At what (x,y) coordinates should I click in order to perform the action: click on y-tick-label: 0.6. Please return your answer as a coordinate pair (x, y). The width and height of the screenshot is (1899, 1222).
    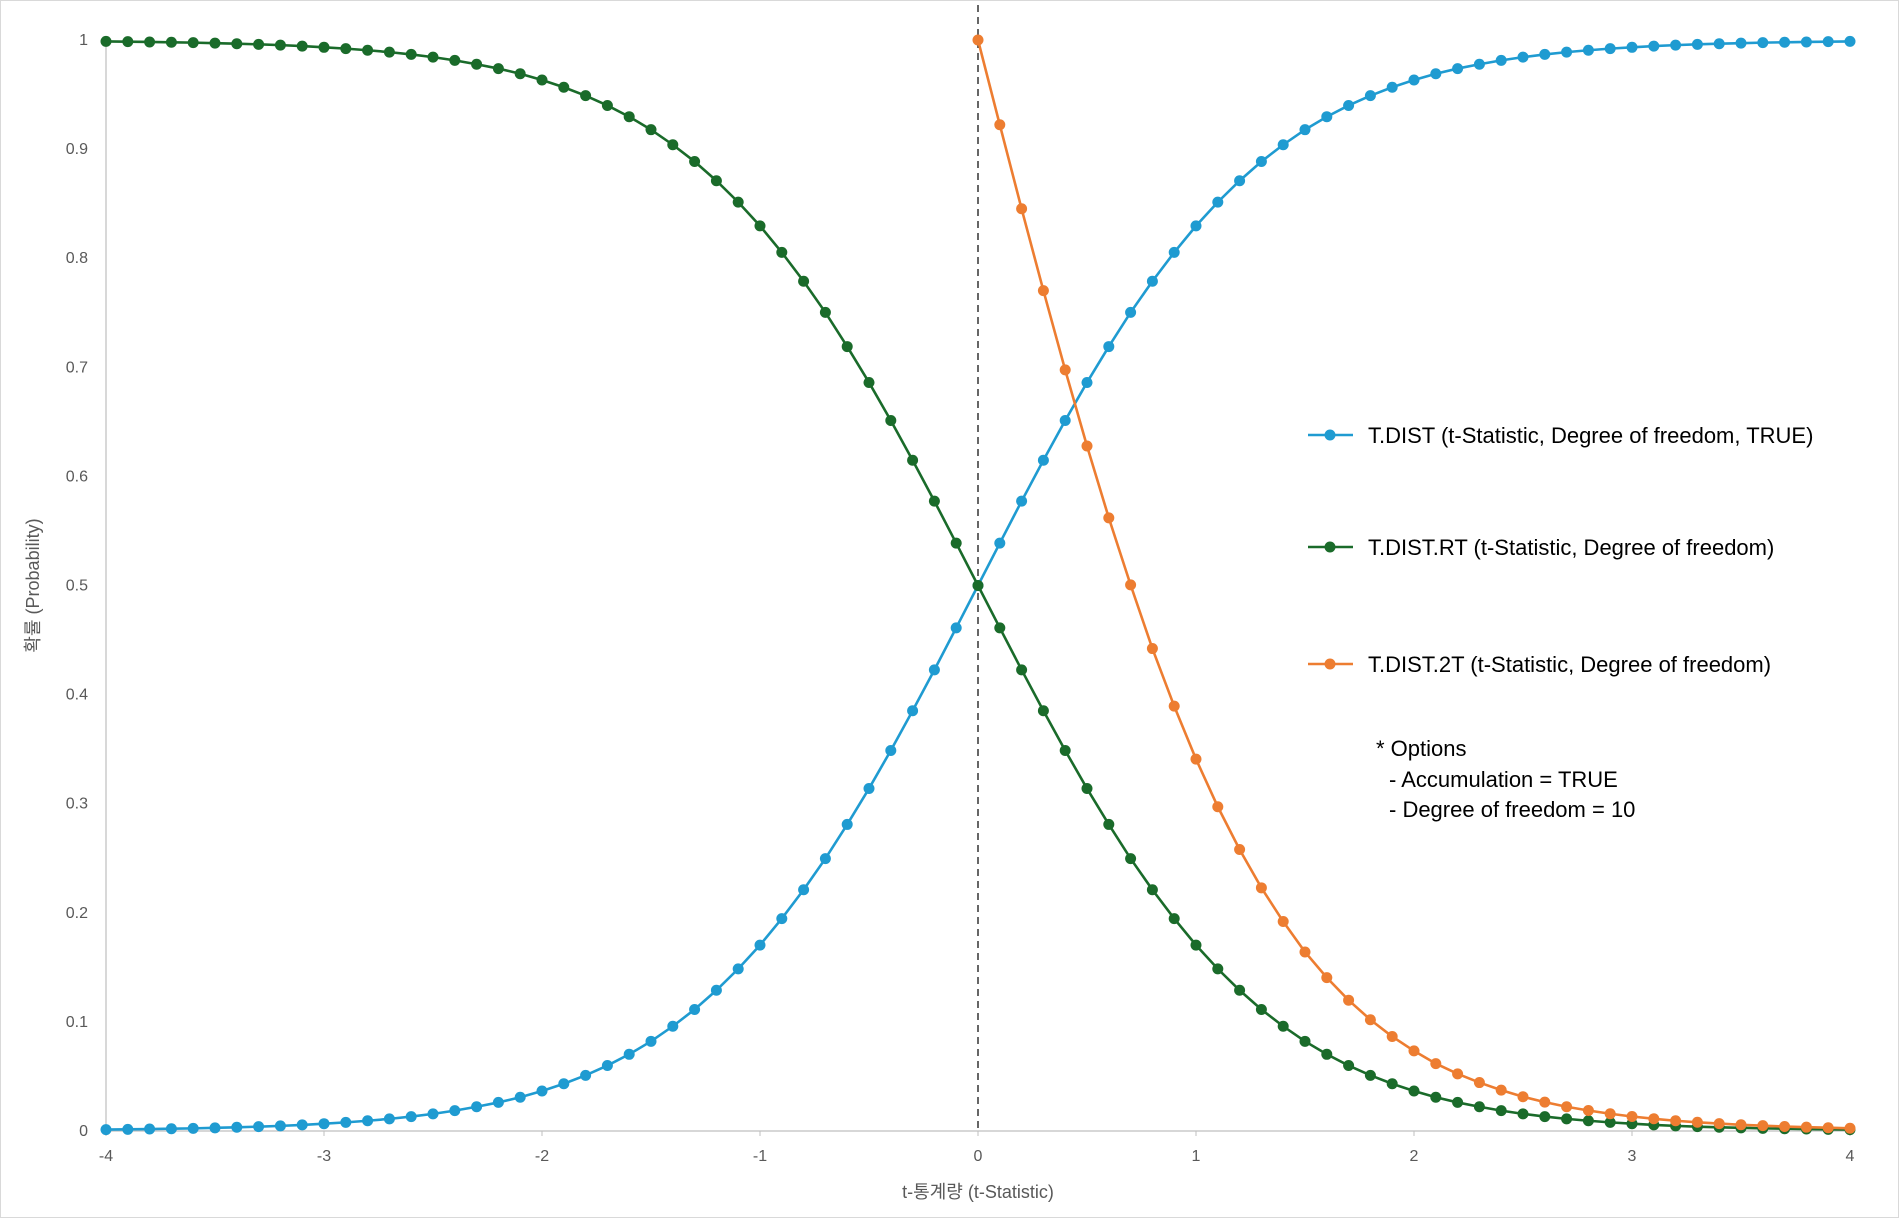
    Looking at the image, I should click on (77, 476).